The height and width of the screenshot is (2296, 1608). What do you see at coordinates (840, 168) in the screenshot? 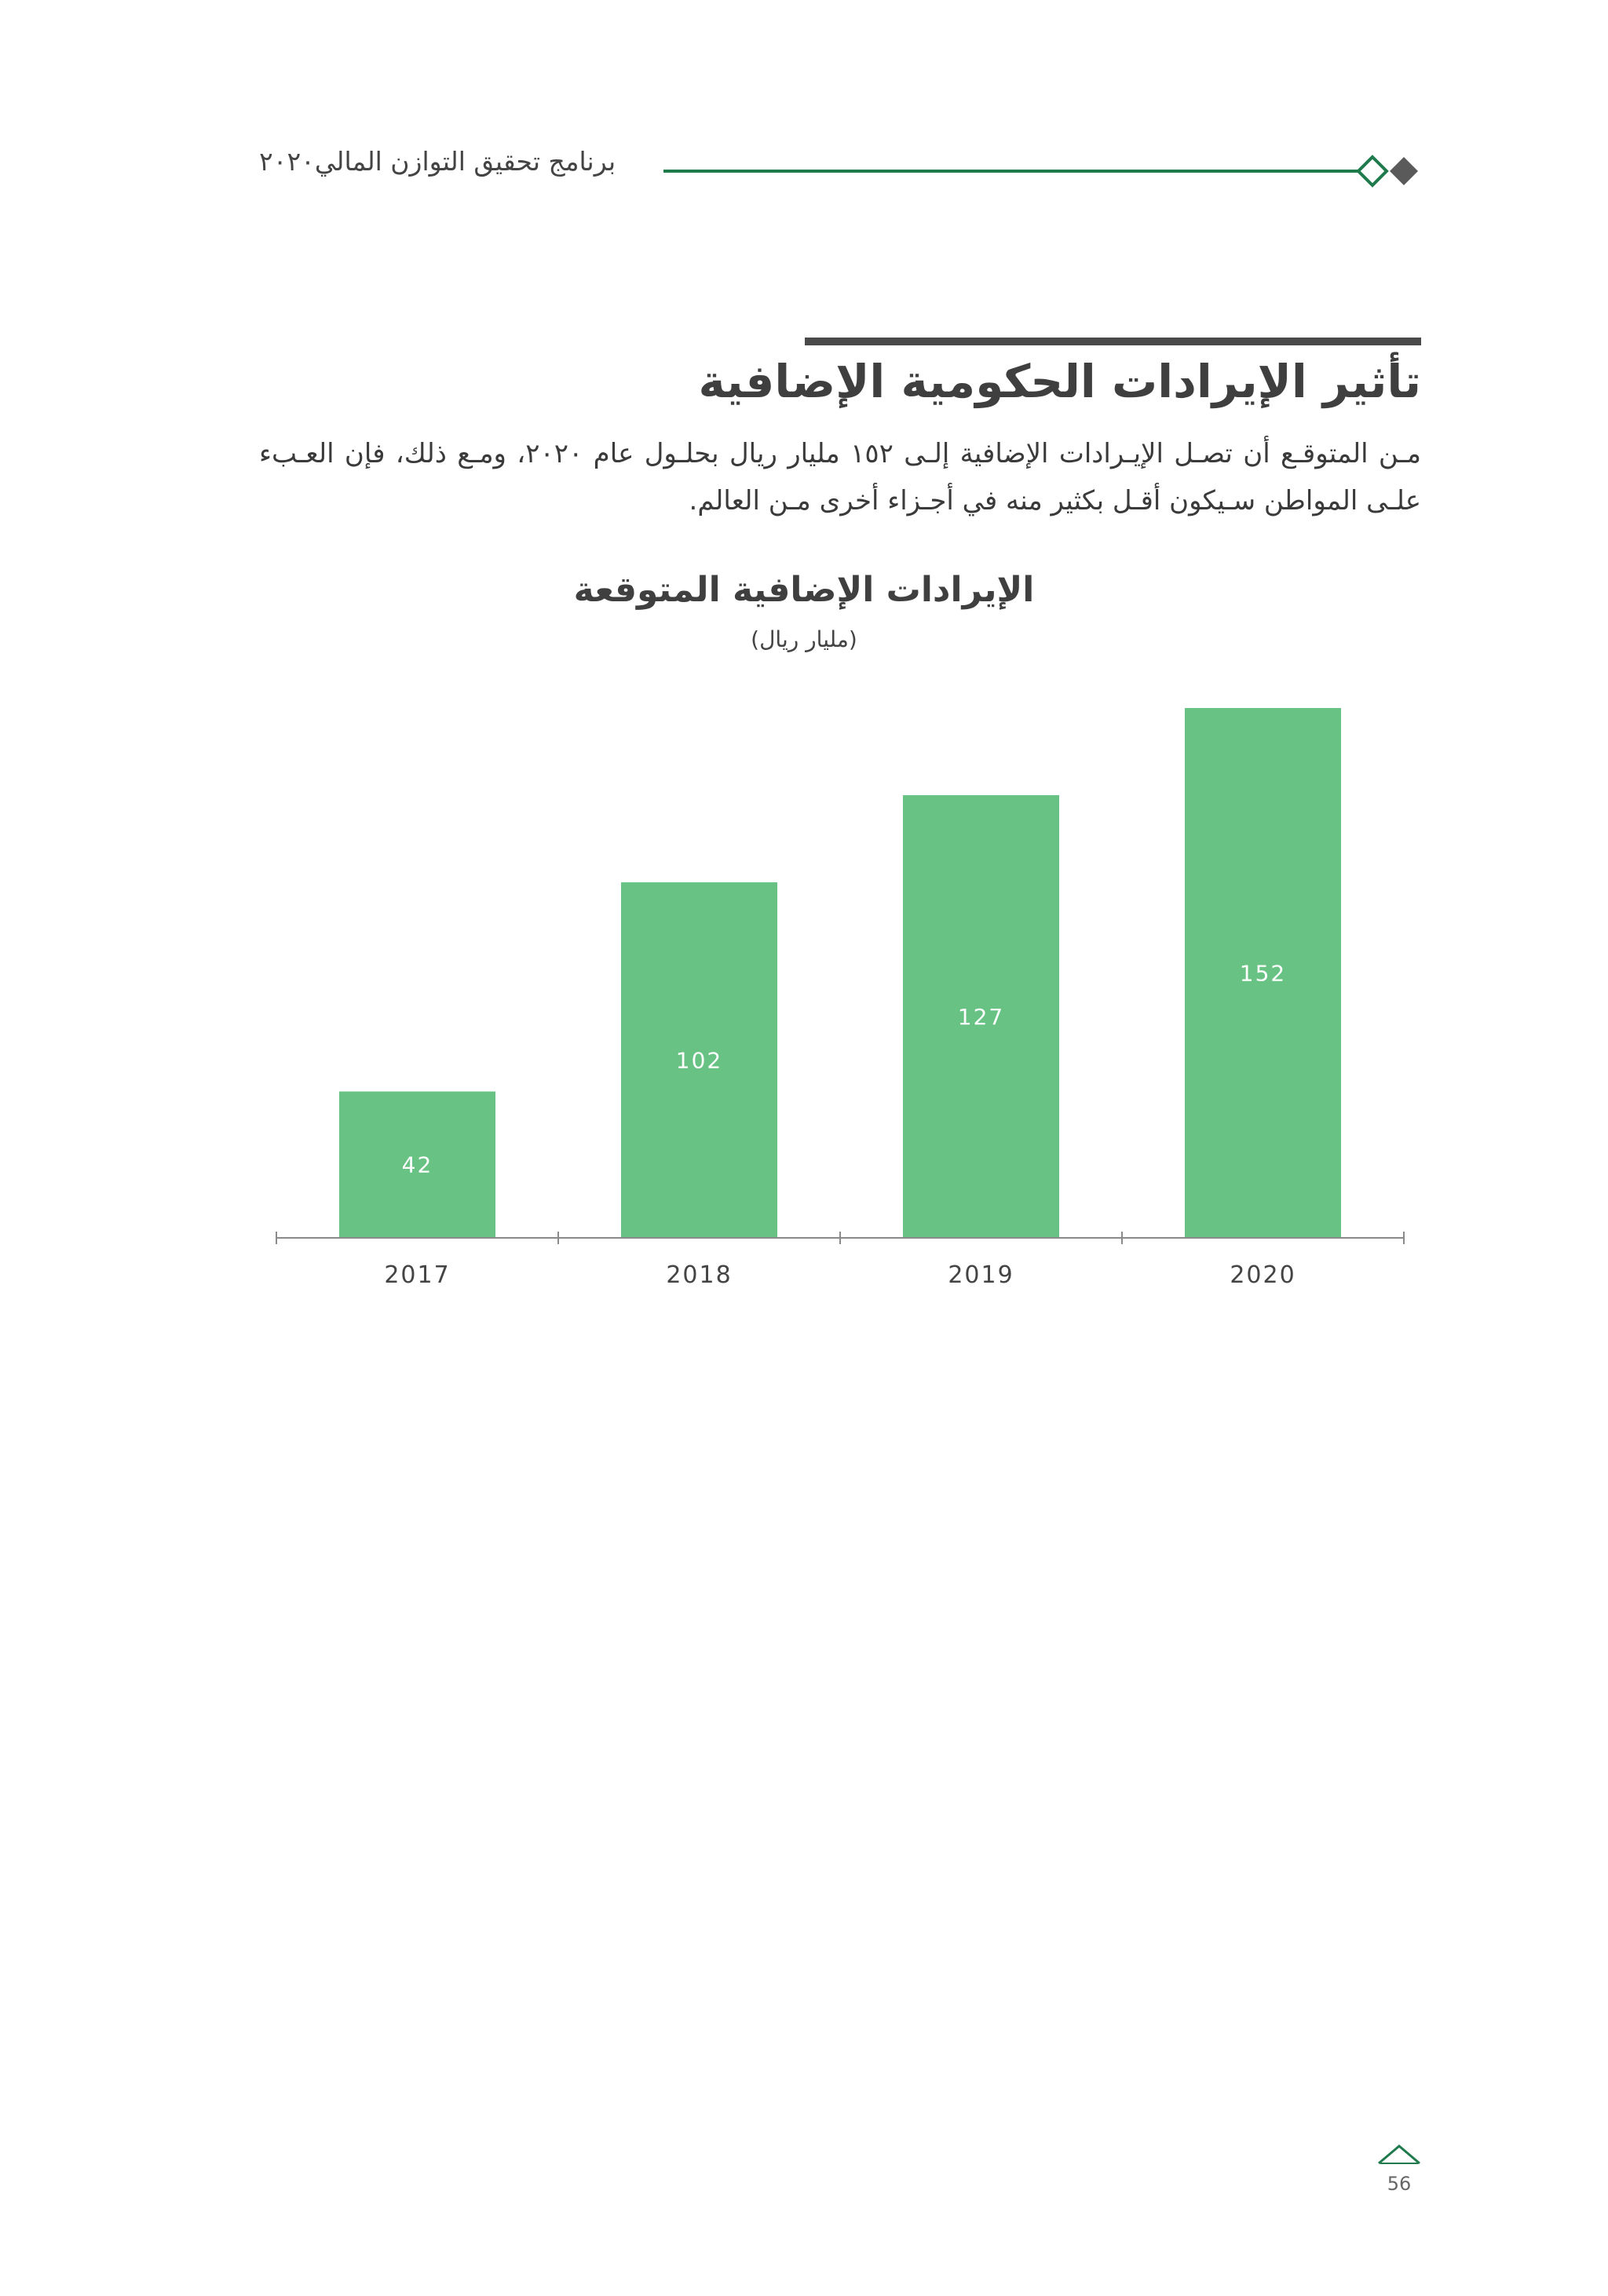
I see `page-header: برنامج تحقيق التوازن المالي٢٠٢٠` at bounding box center [840, 168].